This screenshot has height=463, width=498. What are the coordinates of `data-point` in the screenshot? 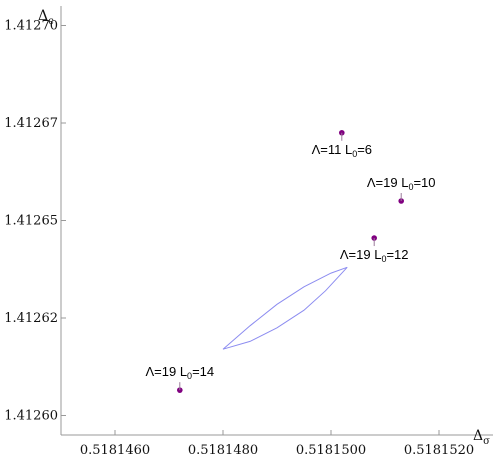 It's located at (180, 390).